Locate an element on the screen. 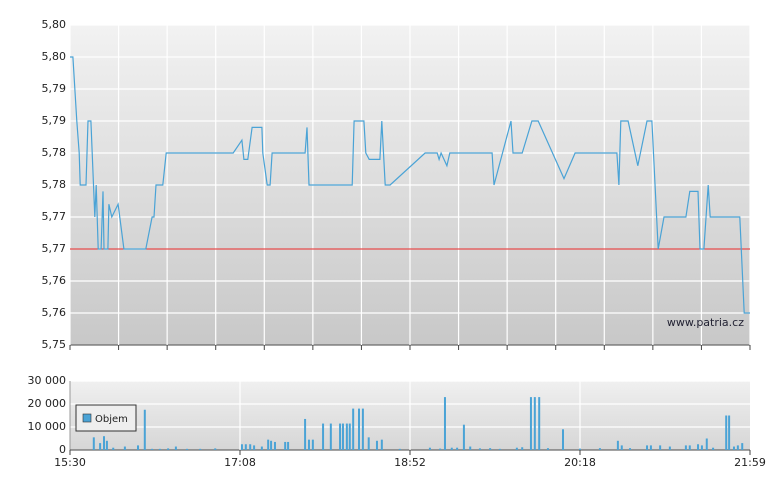 Image resolution: width=780 pixels, height=490 pixels. x-tick-label: 15:30 is located at coordinates (70, 462).